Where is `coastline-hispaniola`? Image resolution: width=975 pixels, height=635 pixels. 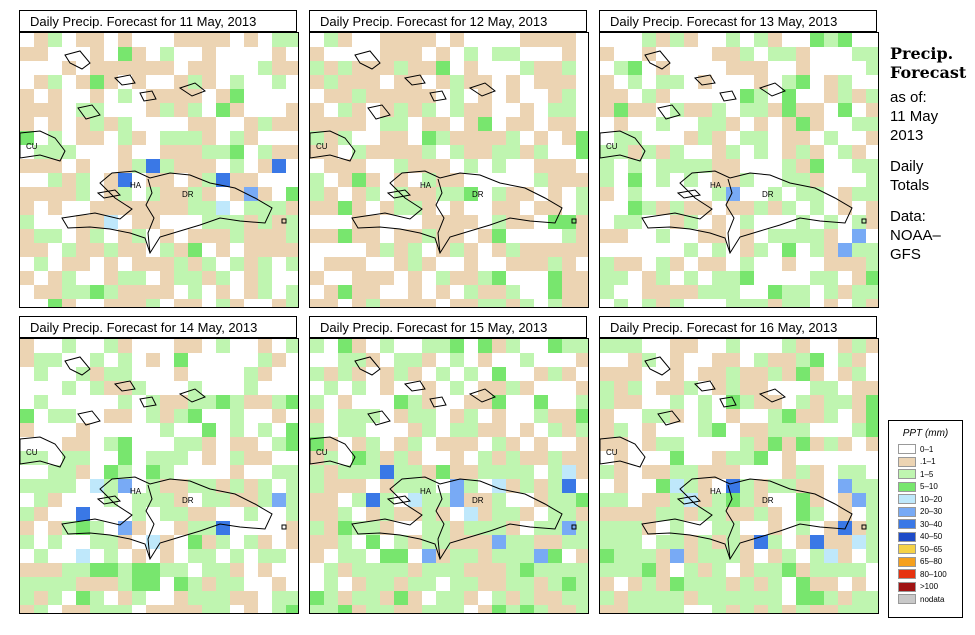 coastline-hispaniola is located at coordinates (167, 212).